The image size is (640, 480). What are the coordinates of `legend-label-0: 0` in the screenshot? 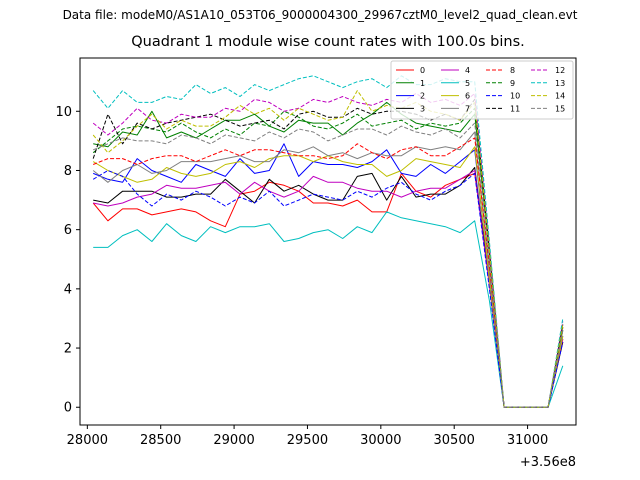 It's located at (422, 70).